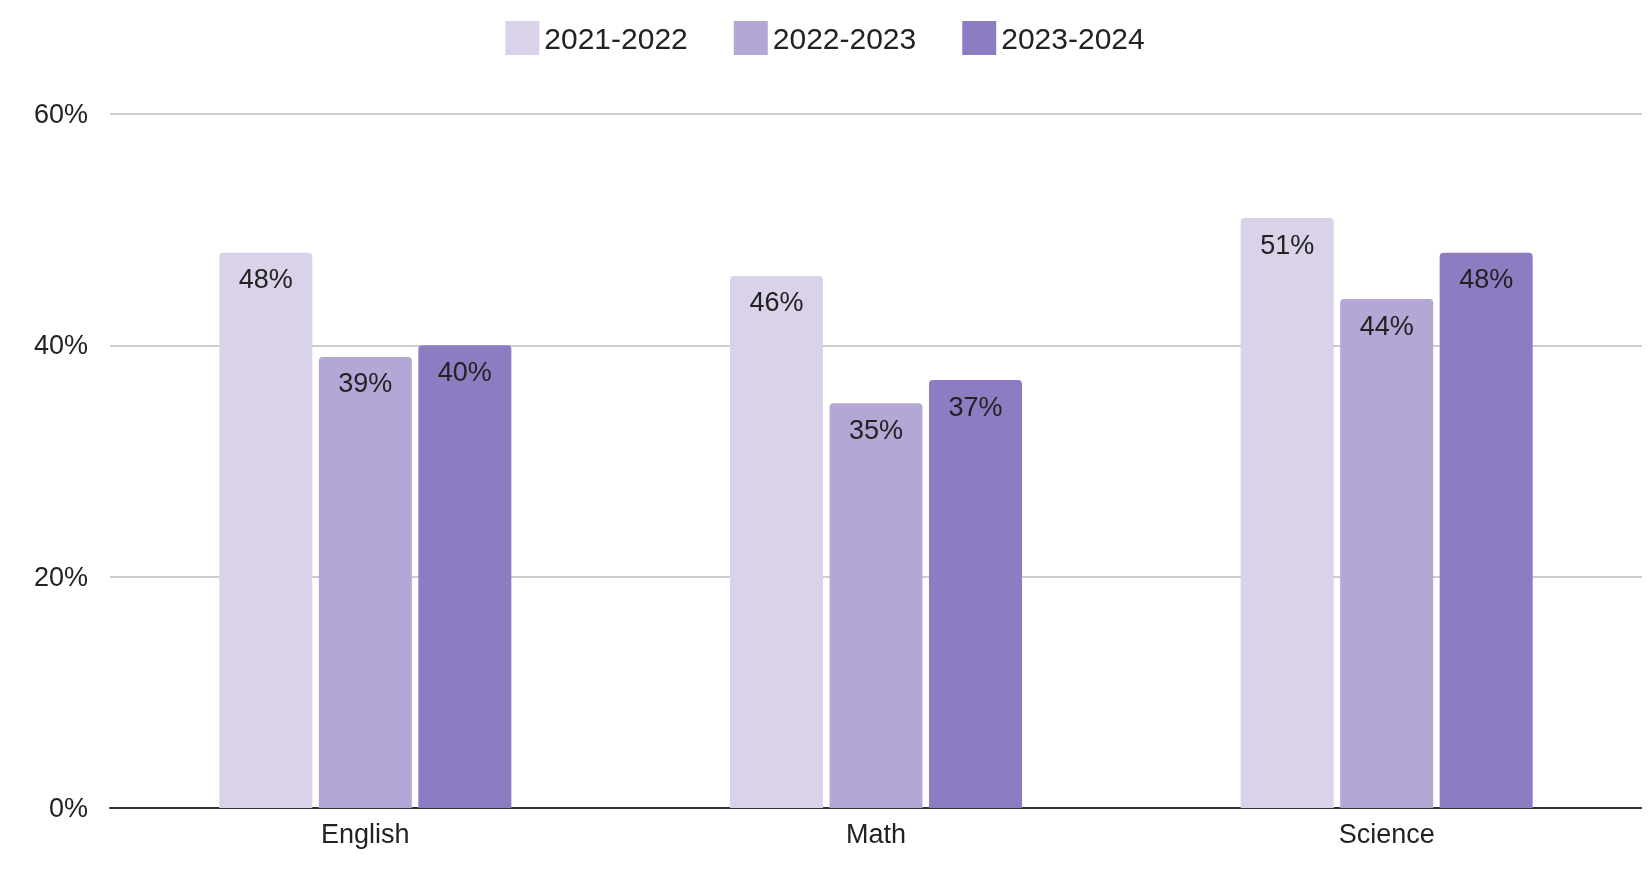 This screenshot has height=873, width=1650. Describe the element at coordinates (1386, 833) in the screenshot. I see `x-tick-label: Science` at that location.